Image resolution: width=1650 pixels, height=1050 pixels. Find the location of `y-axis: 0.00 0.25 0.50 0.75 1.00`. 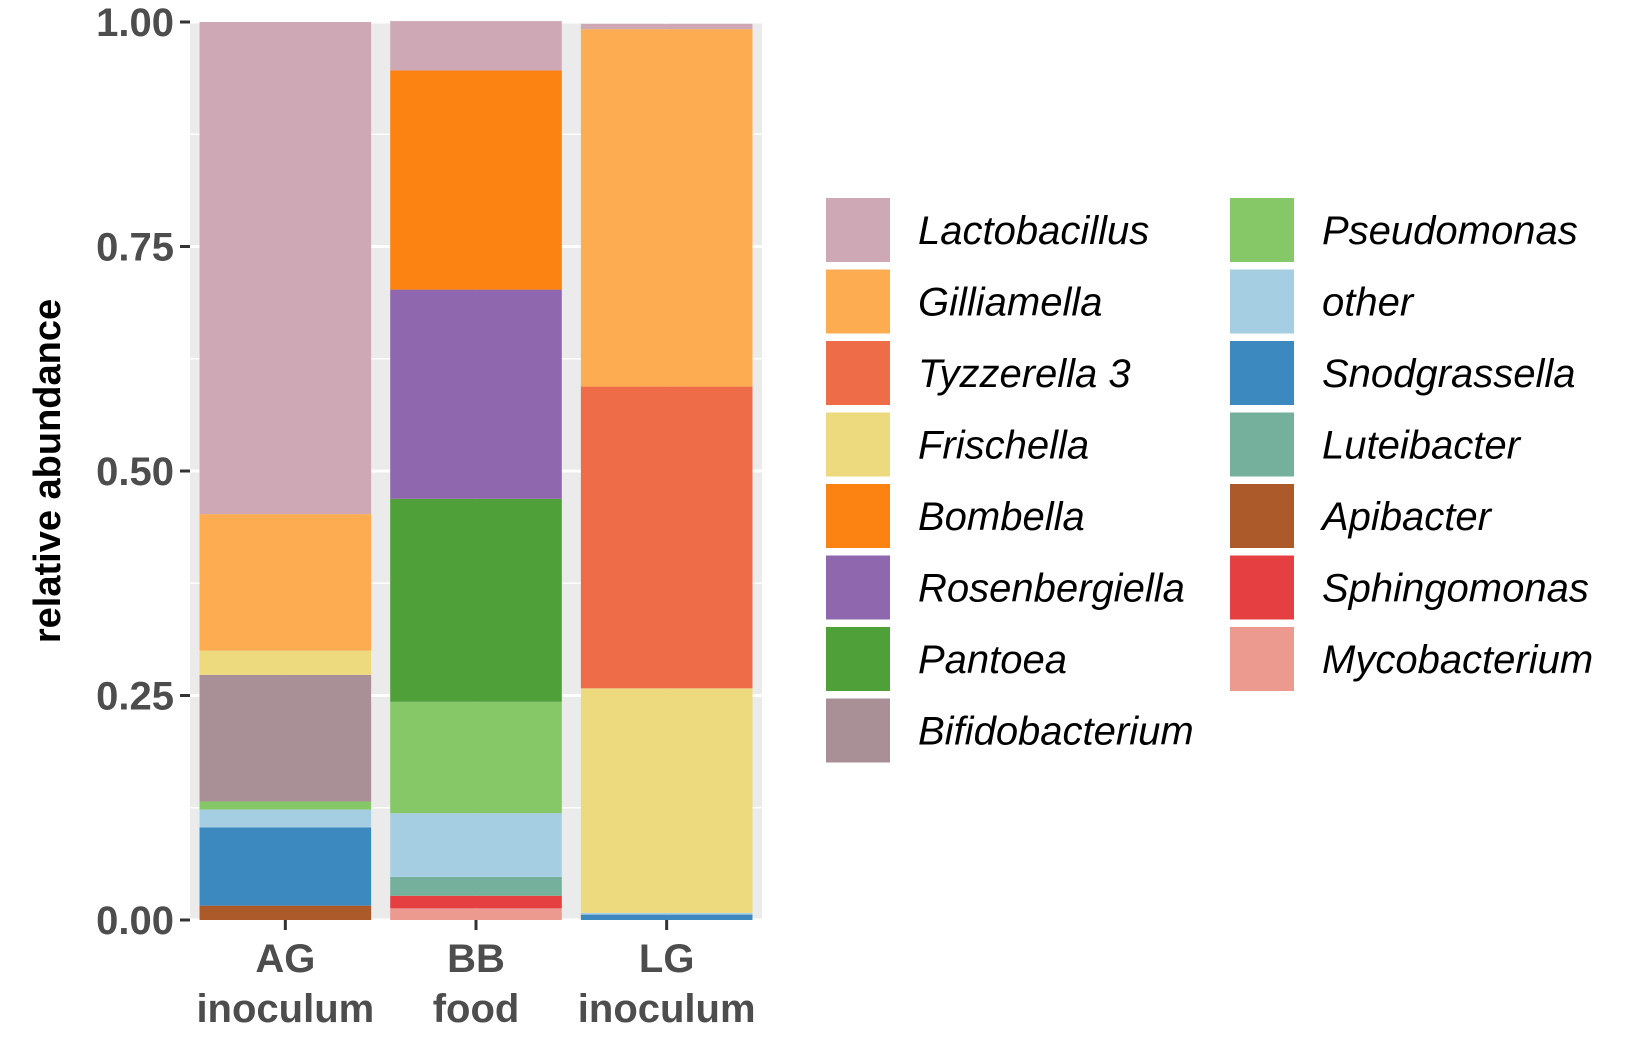

y-axis: 0.00 0.25 0.50 0.75 1.00 is located at coordinates (143, 472).